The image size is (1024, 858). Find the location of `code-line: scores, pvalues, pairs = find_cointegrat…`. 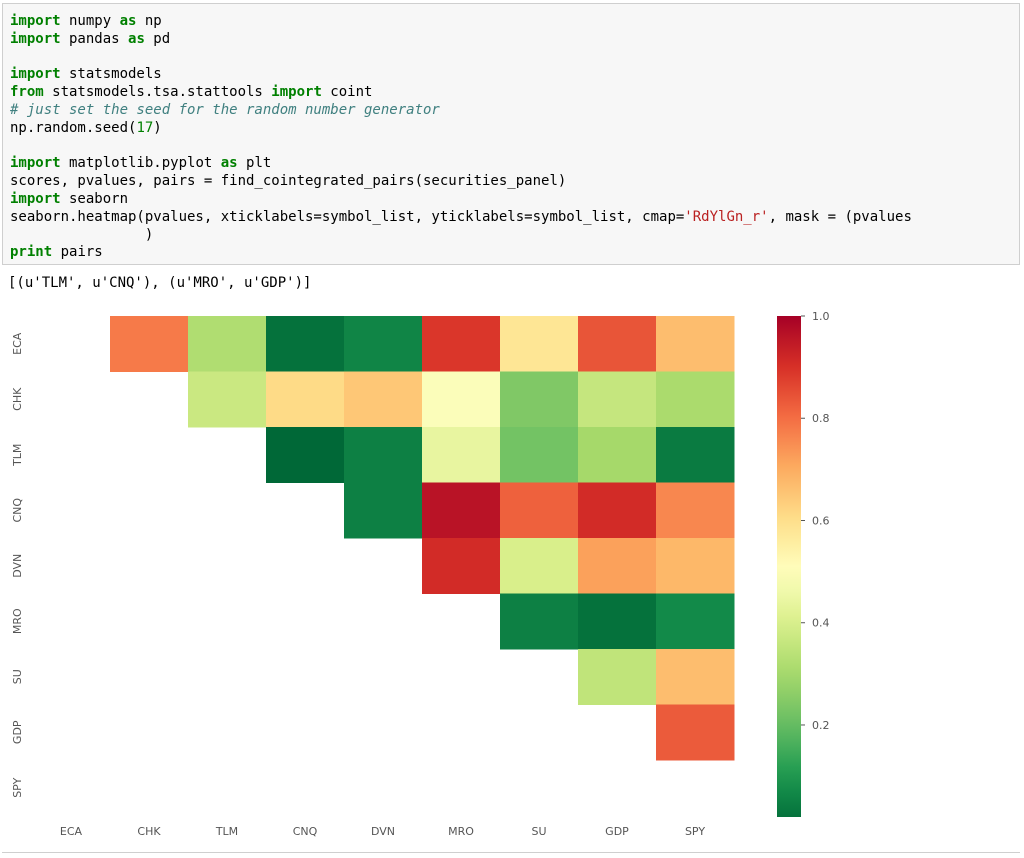

code-line: scores, pvalues, pairs = find_cointegrat… is located at coordinates (461, 182).